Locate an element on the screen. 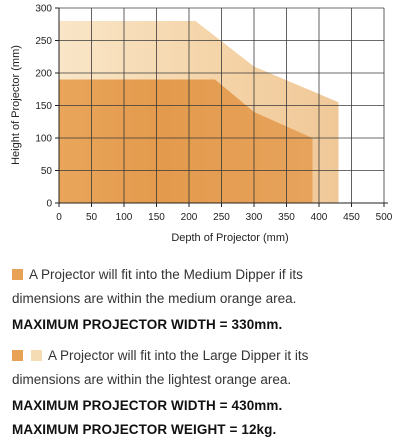 The height and width of the screenshot is (442, 400). x-tick-label: 500 is located at coordinates (384, 217).